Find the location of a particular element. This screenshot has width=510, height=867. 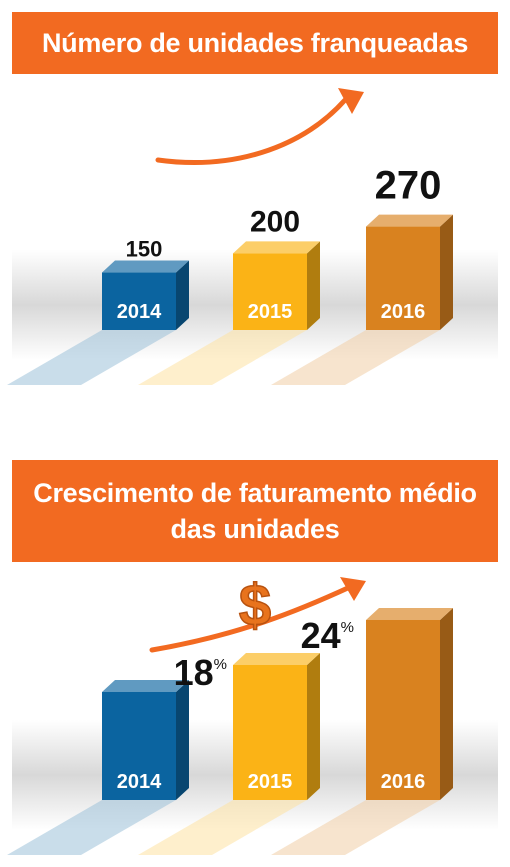

chart1-title: Número de unidades franqueadas is located at coordinates (255, 42).